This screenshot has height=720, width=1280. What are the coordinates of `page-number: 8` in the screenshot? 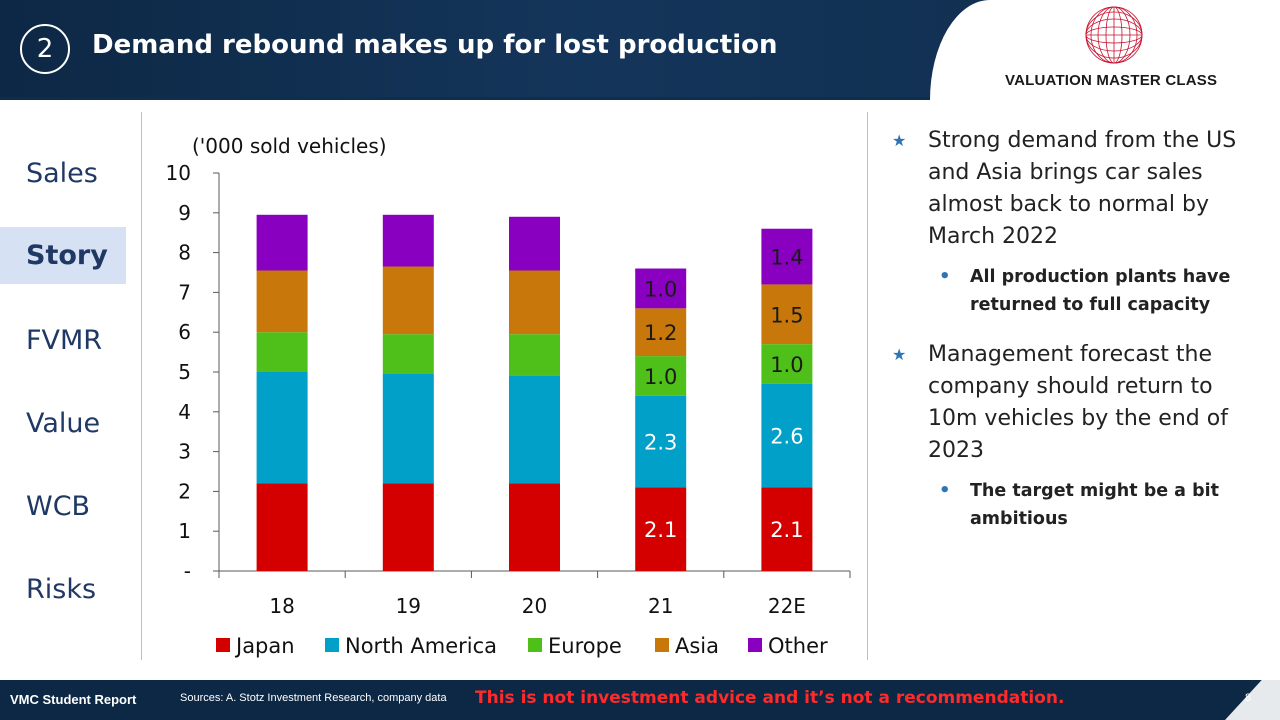 It's located at (1248, 698).